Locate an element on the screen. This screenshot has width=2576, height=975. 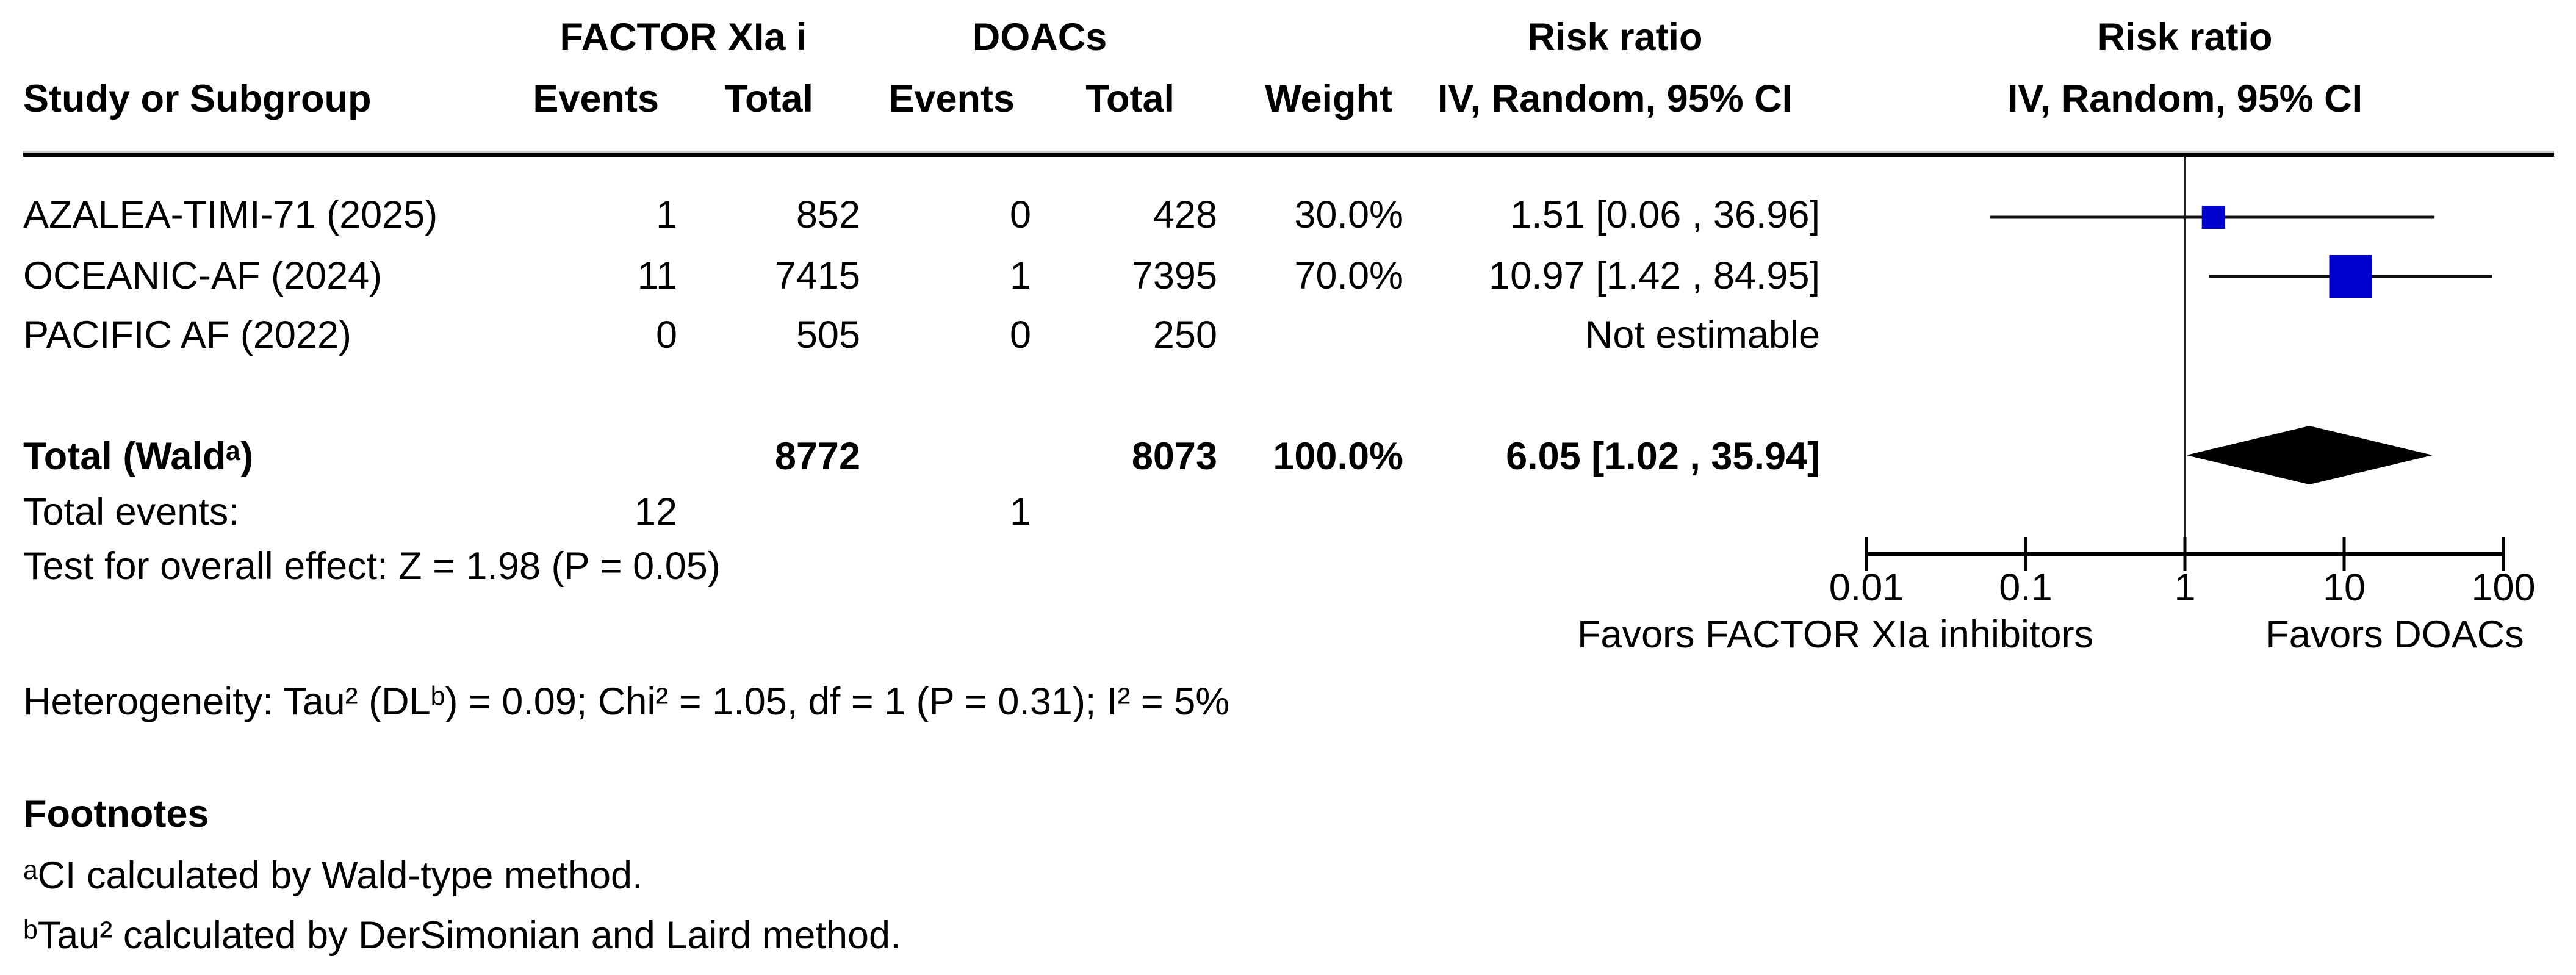
col-header-total-1: Total is located at coordinates (768, 98).